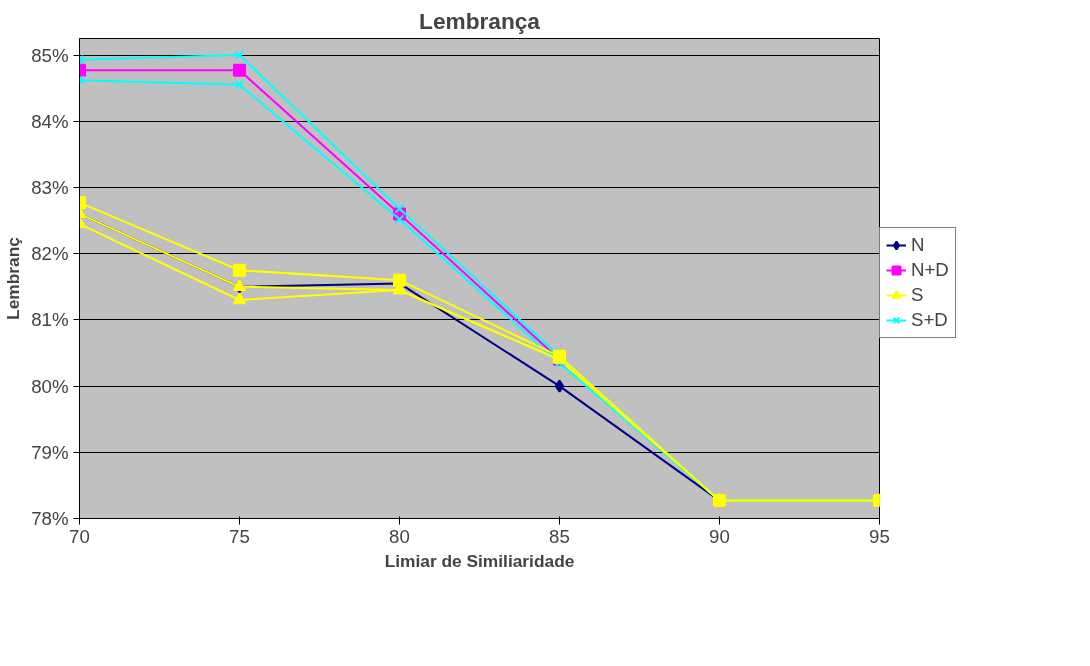 Image resolution: width=1090 pixels, height=666 pixels. I want to click on y-tick-label: 82%, so click(50, 254).